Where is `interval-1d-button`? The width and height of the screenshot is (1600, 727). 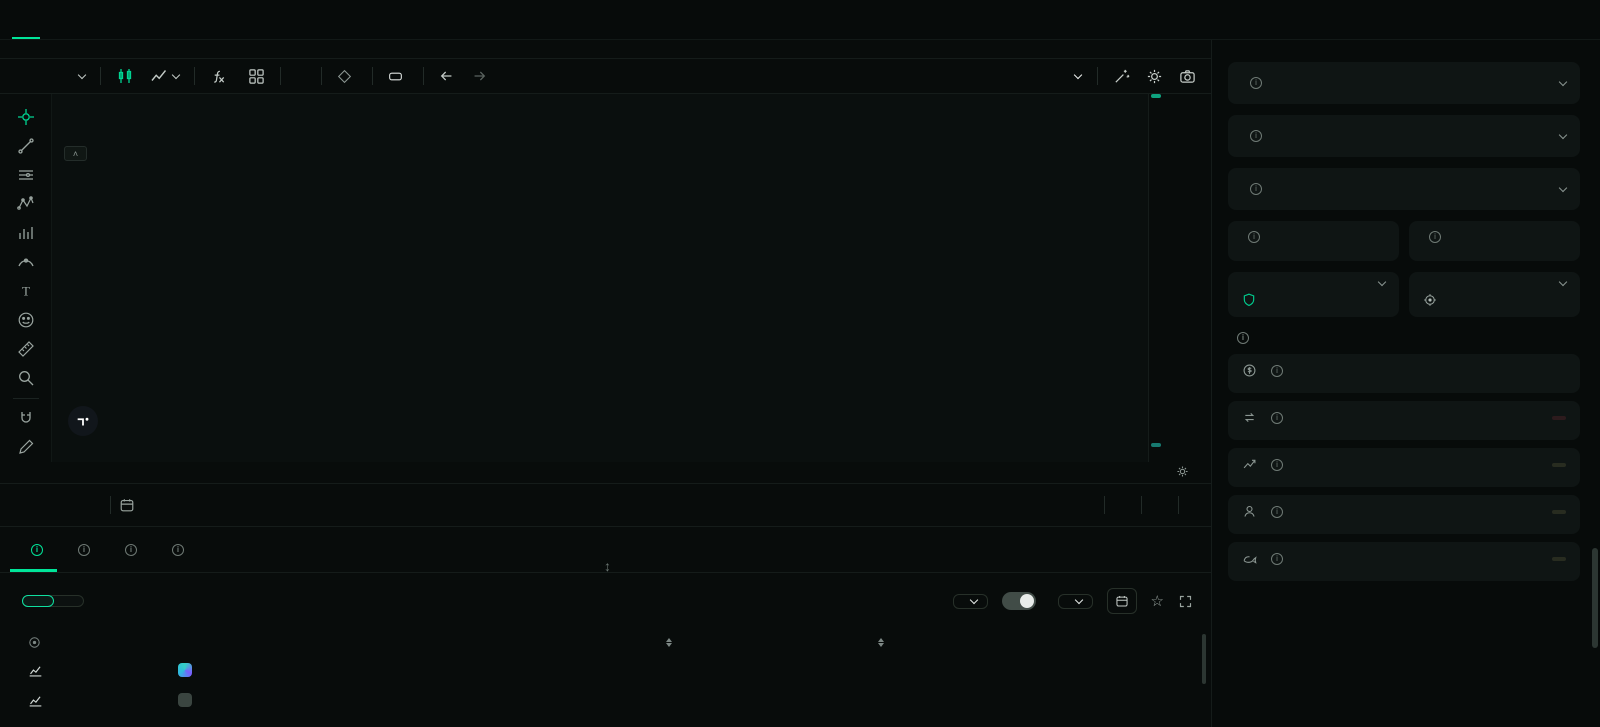
interval-1d-button is located at coordinates (63, 76).